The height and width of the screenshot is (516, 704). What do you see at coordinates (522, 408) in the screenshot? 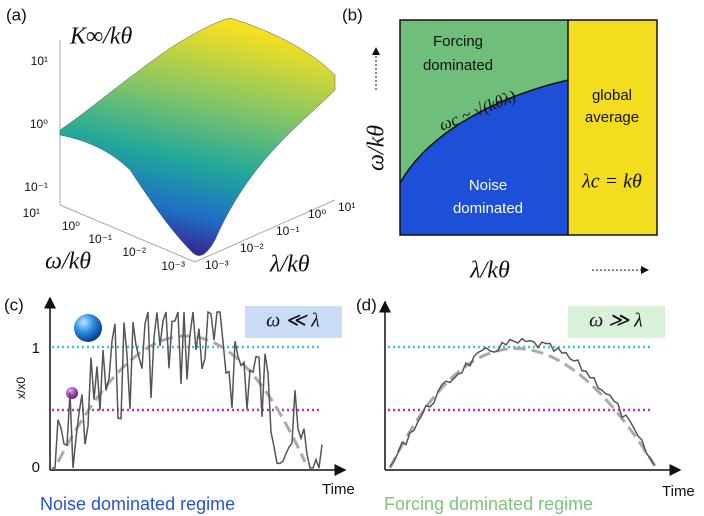
I see `mean-path` at bounding box center [522, 408].